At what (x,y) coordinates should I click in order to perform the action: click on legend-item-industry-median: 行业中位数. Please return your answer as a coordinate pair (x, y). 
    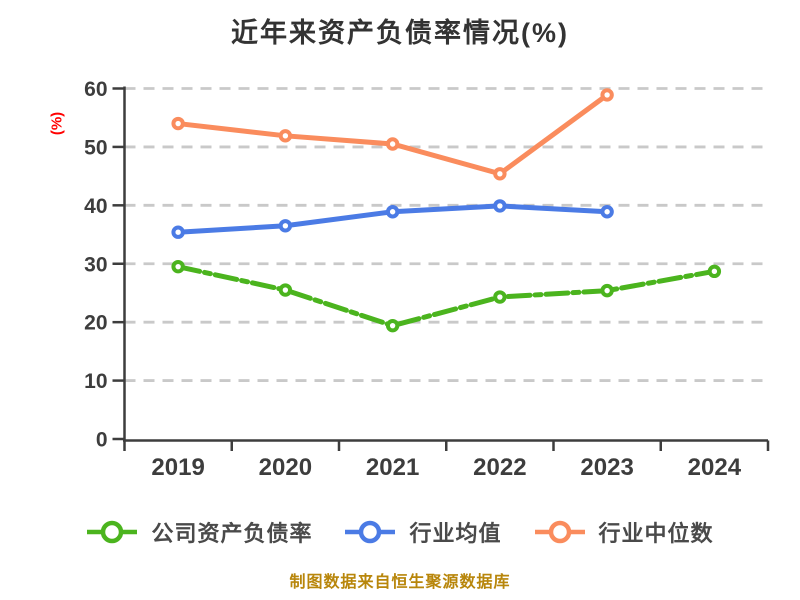
    Looking at the image, I should click on (624, 532).